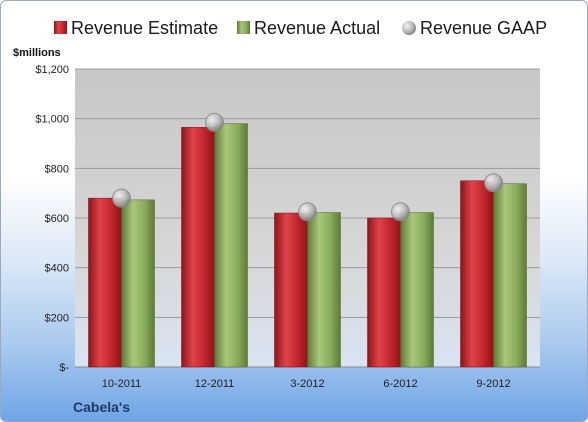 The width and height of the screenshot is (588, 422). Describe the element at coordinates (122, 384) in the screenshot. I see `x-tick-label: 10-2011` at that location.